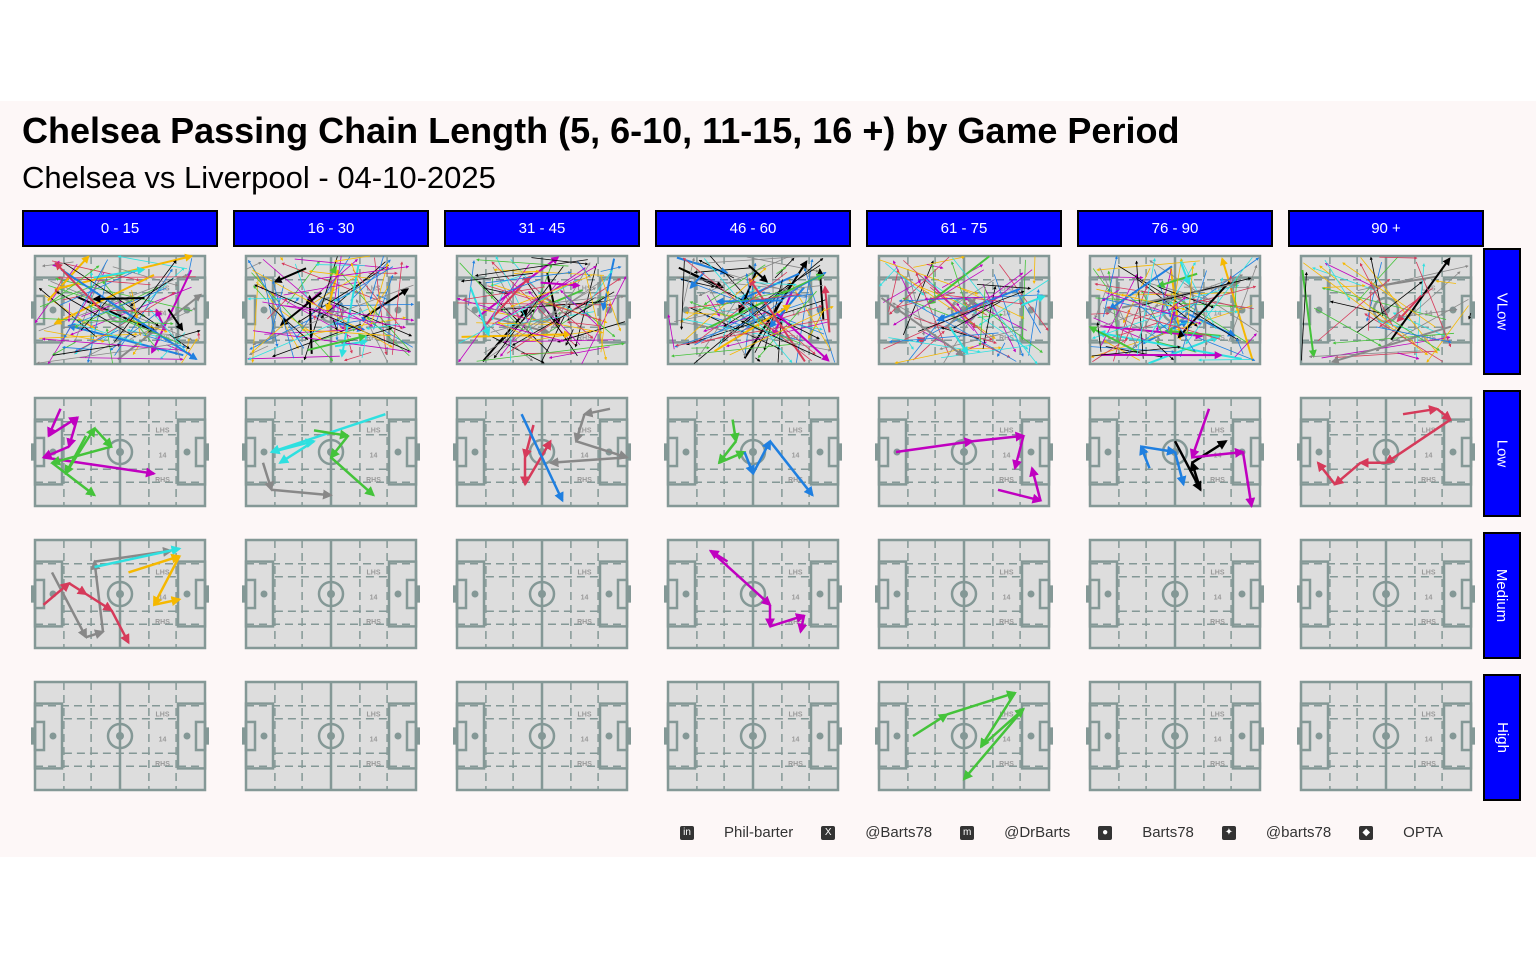 The image size is (1536, 960). What do you see at coordinates (828, 832) in the screenshot?
I see `x-icon: X` at bounding box center [828, 832].